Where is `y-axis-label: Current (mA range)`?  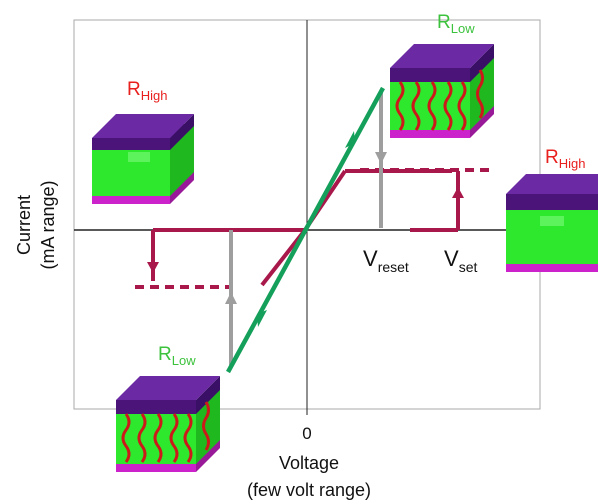
y-axis-label: Current (mA range) is located at coordinates (36, 224).